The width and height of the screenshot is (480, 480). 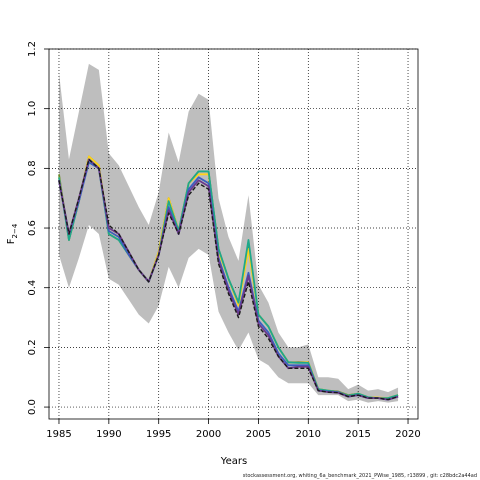 I want to click on y-tick-label: 1.0, so click(x=32, y=109).